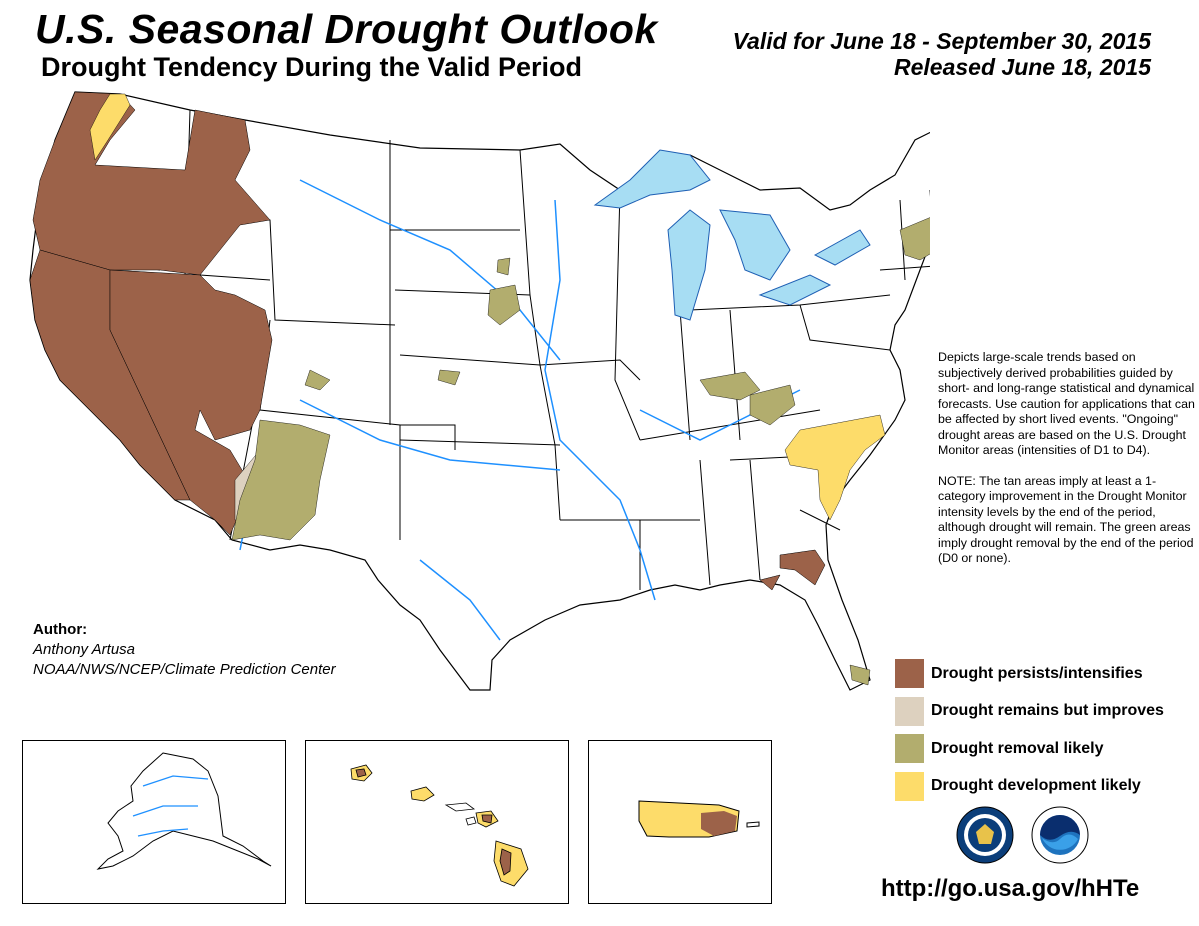  Describe the element at coordinates (1022, 67) in the screenshot. I see `release-date: Released June 18, 2015` at that location.